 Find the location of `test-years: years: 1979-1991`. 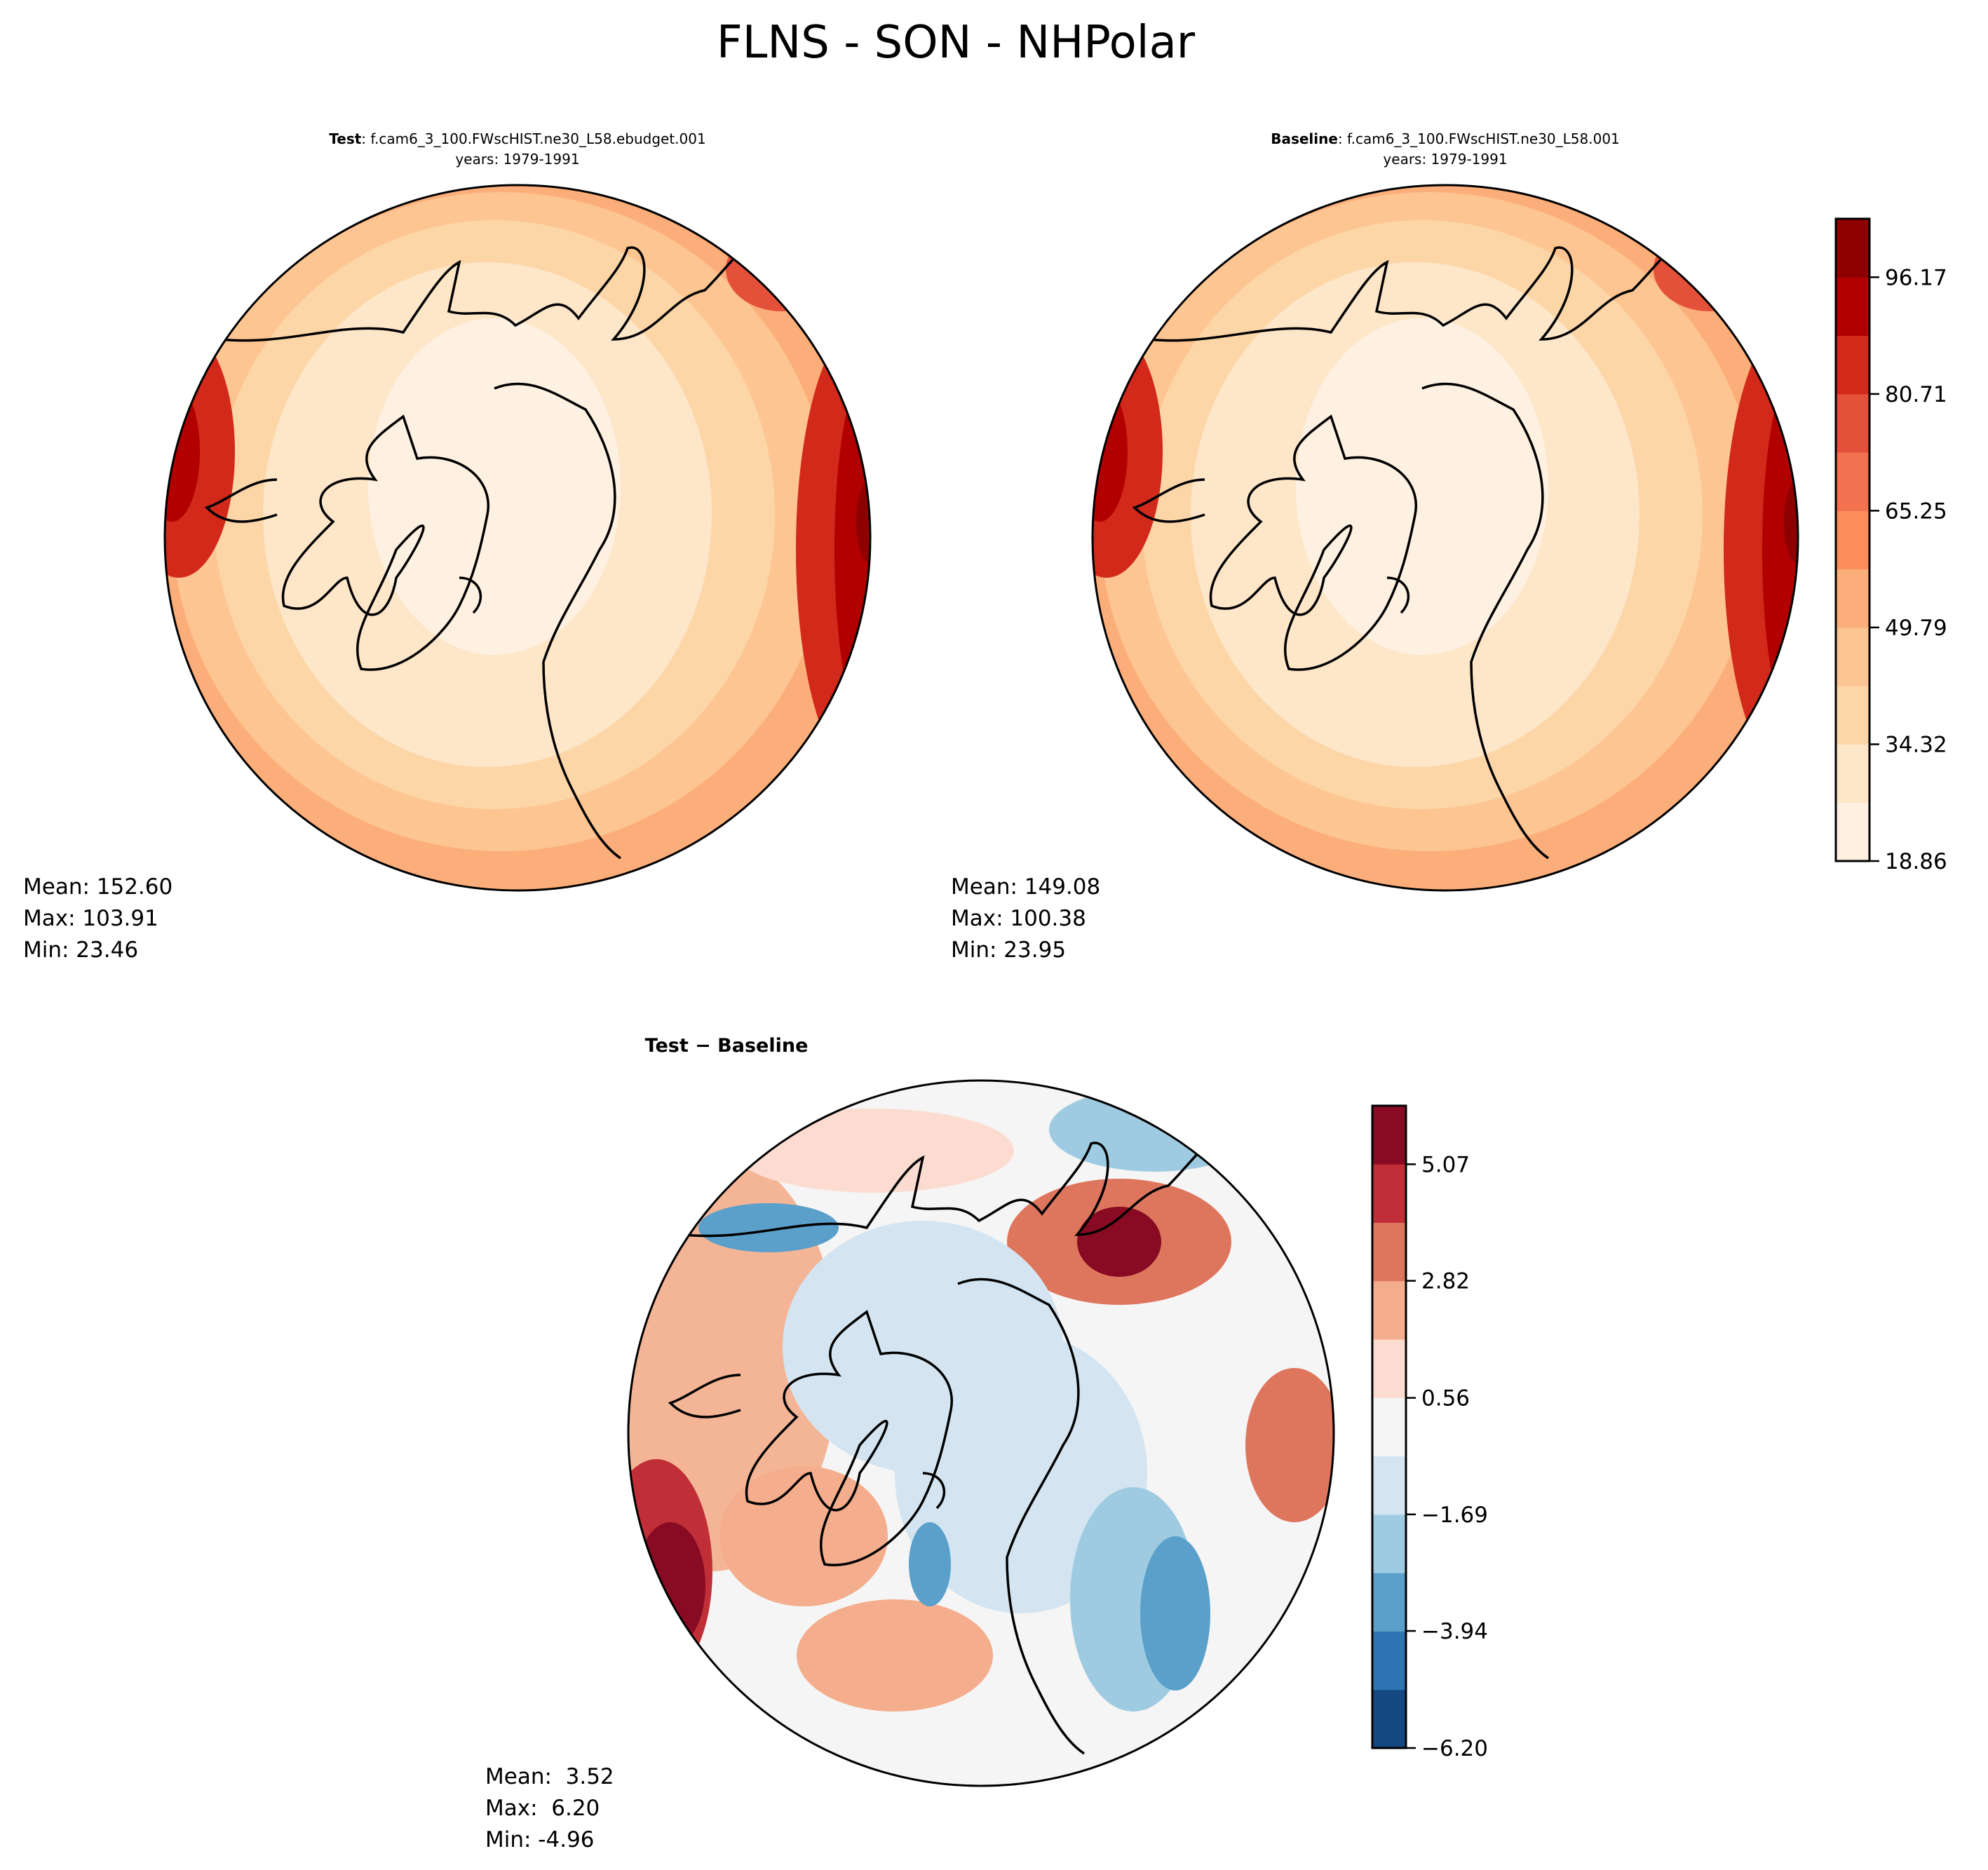

test-years: years: 1979-1991 is located at coordinates (517, 159).